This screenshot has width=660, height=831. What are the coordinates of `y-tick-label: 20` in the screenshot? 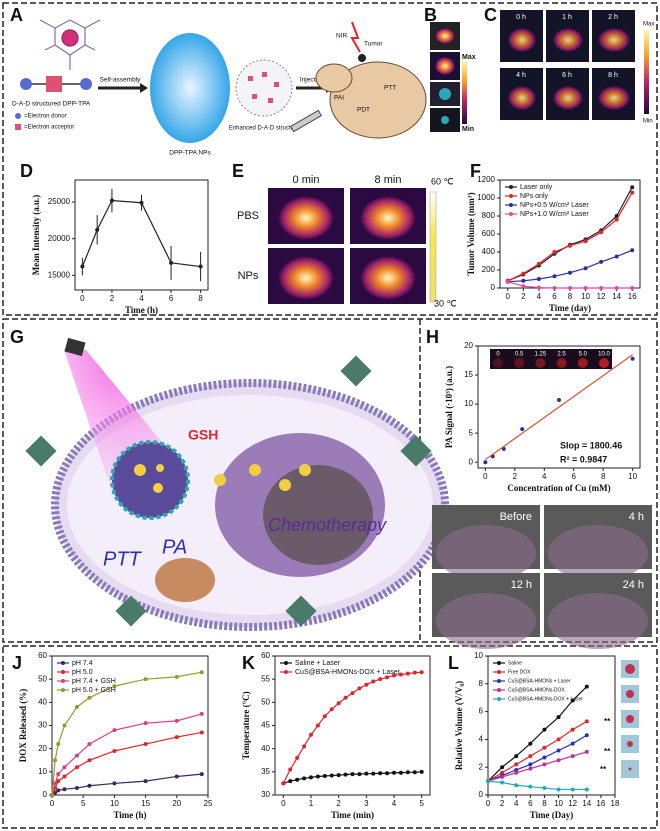 It's located at (468, 345).